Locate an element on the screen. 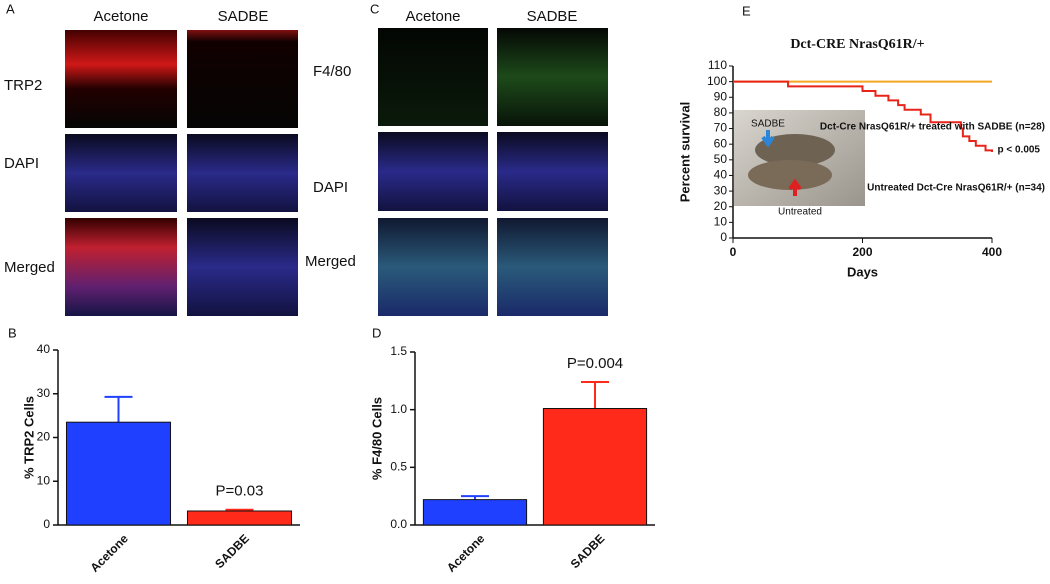  chart-title: Dct-CRE NrasQ61R/+ is located at coordinates (857, 44).